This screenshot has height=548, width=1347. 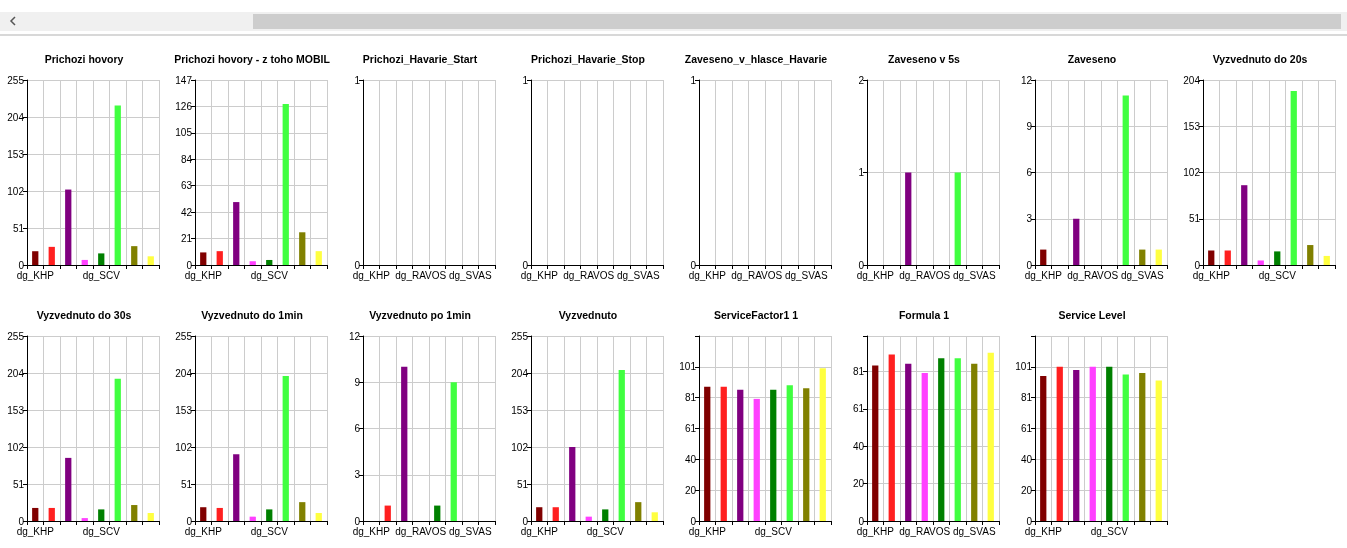 I want to click on chart-title: Zaveseno_v_hlasce_Havarie, so click(x=756, y=58).